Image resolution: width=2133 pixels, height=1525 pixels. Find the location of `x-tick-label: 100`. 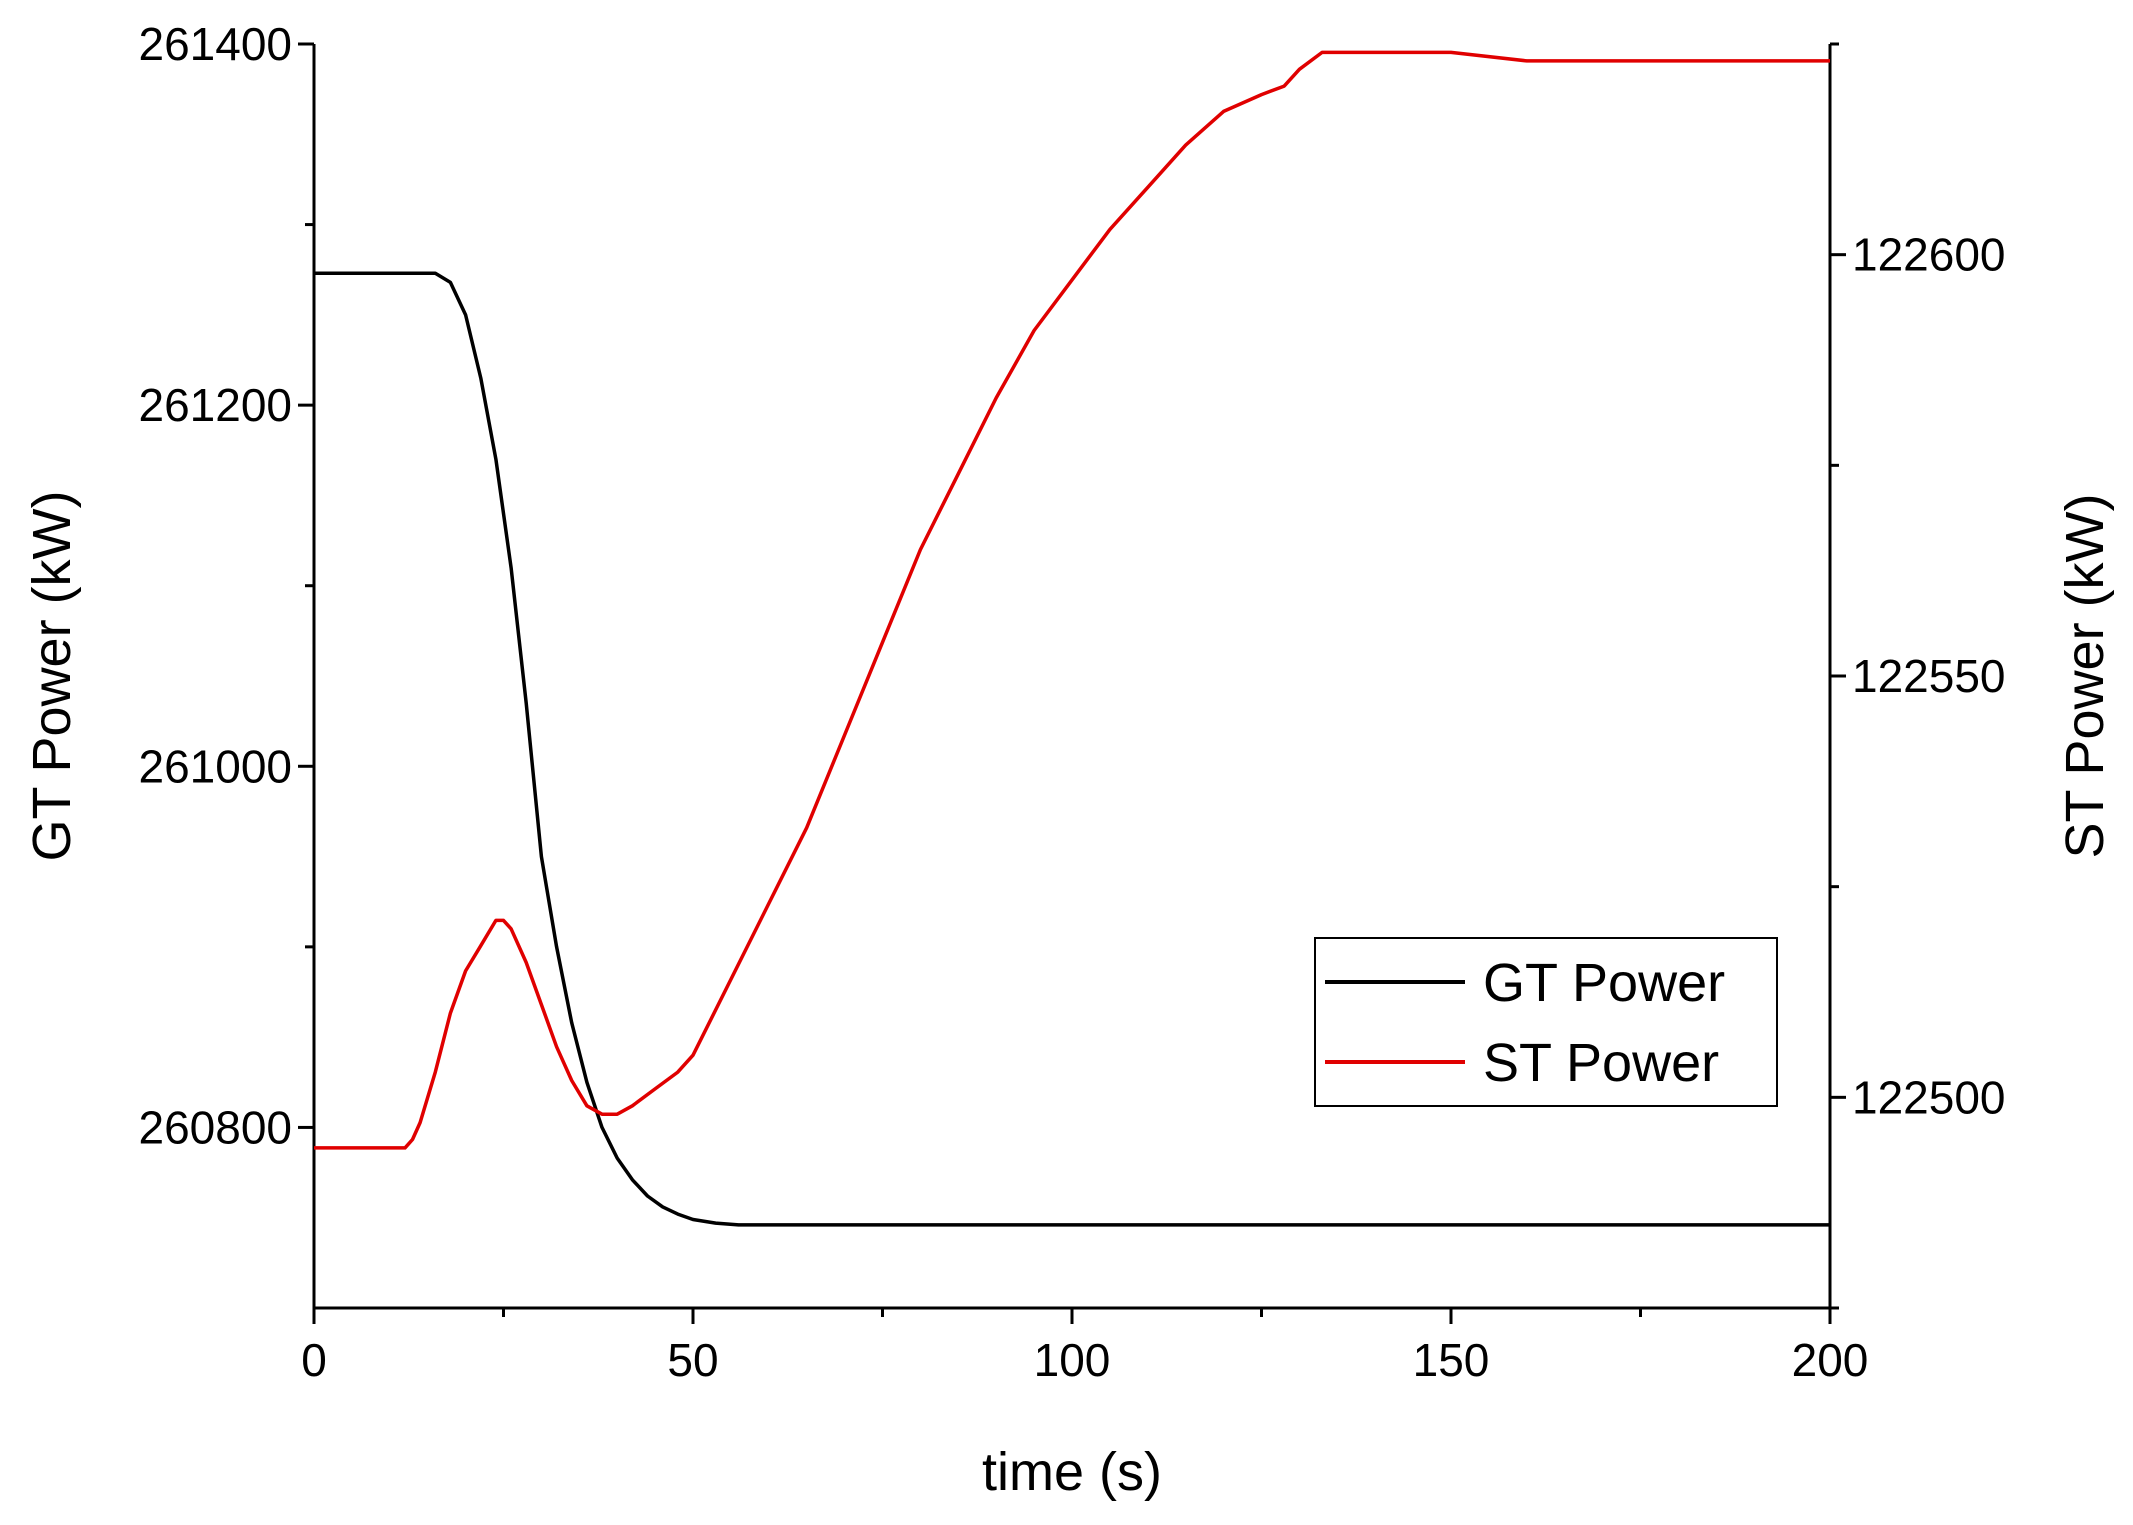

x-tick-label: 100 is located at coordinates (1072, 1360).